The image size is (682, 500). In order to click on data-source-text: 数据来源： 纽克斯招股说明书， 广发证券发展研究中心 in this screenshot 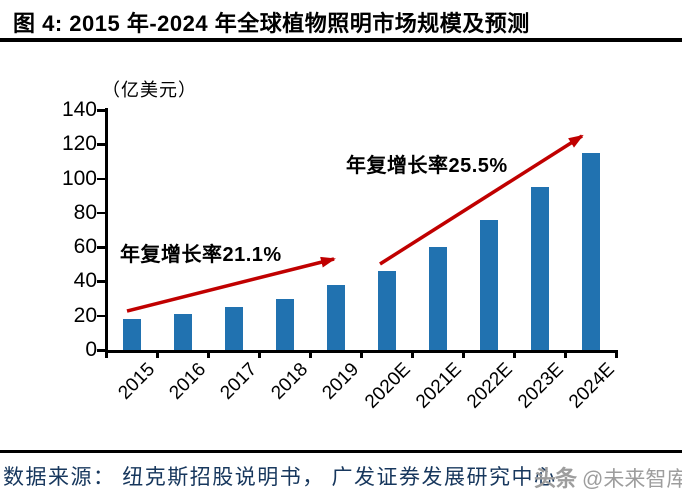, I will do `click(280, 477)`.